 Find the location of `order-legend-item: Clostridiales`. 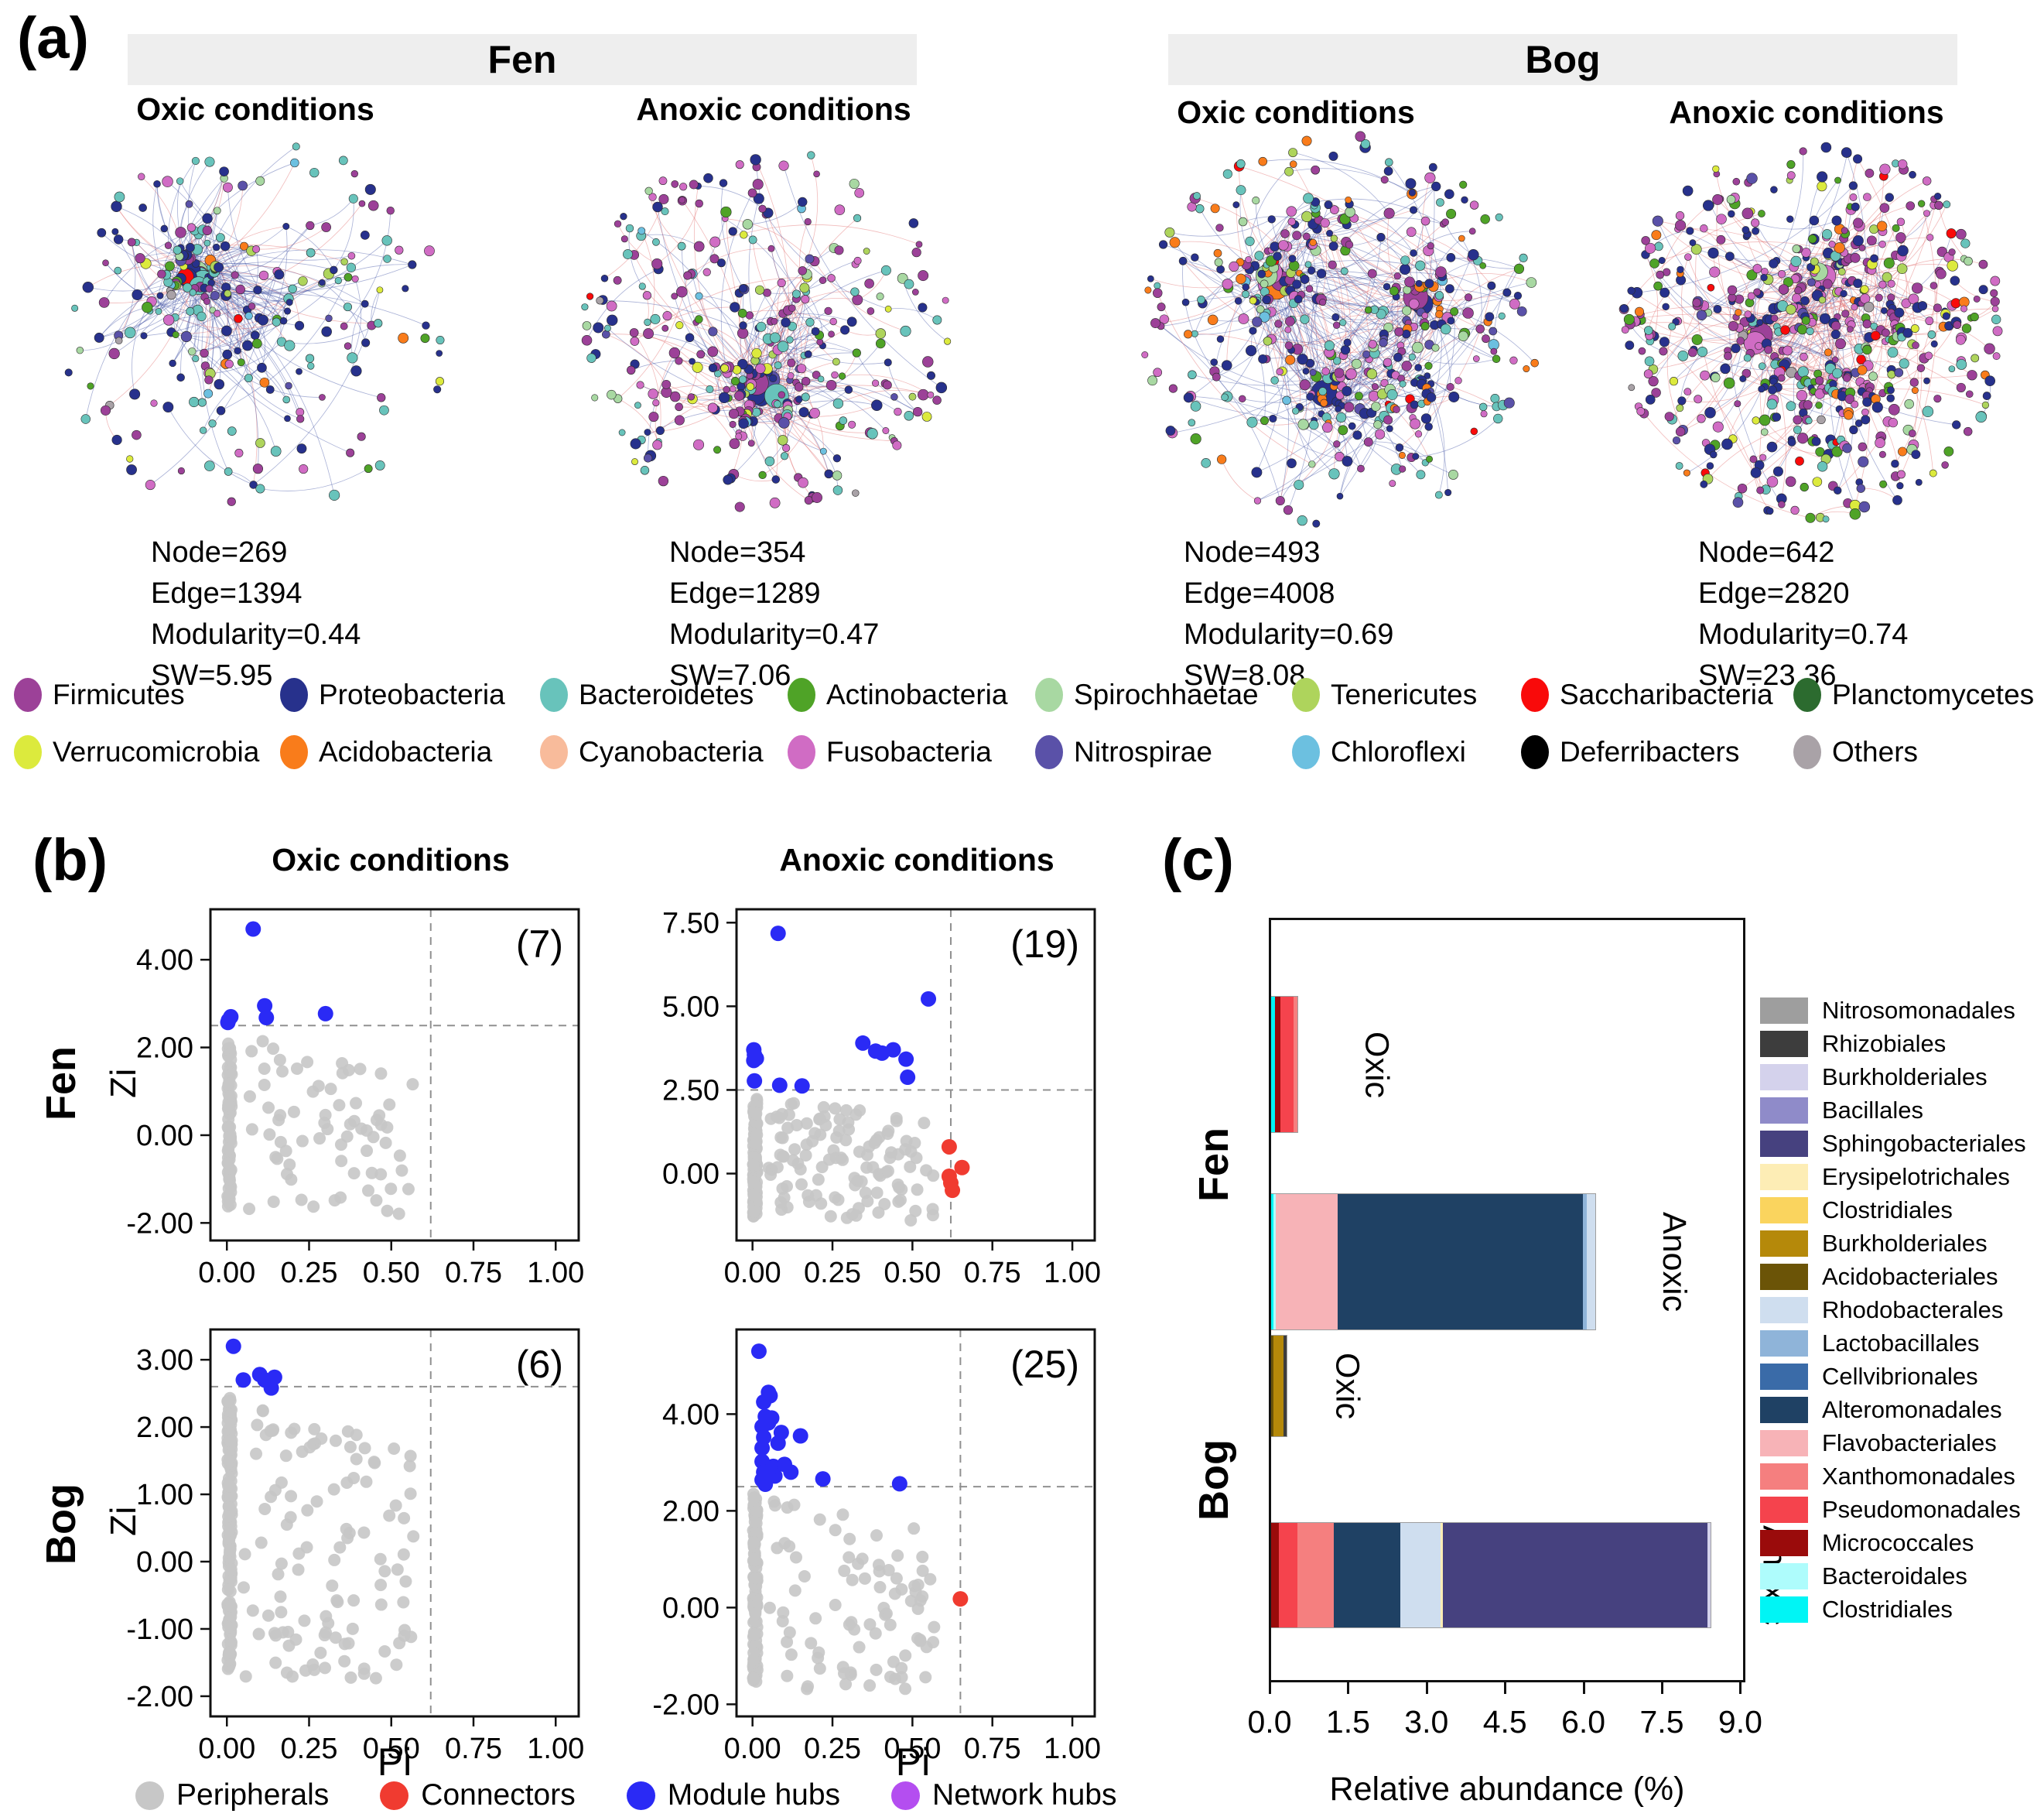

order-legend-item: Clostridiales is located at coordinates (1893, 1210).